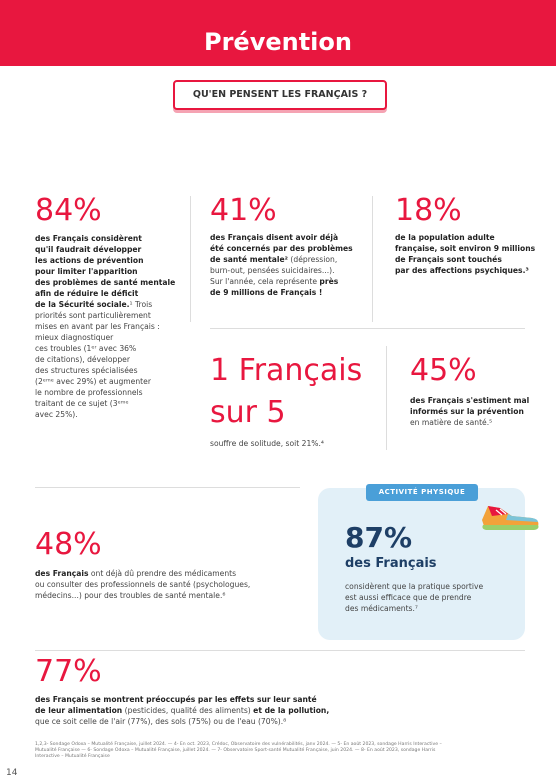 The image size is (556, 776). What do you see at coordinates (379, 537) in the screenshot?
I see `stat-figure: 87%` at bounding box center [379, 537].